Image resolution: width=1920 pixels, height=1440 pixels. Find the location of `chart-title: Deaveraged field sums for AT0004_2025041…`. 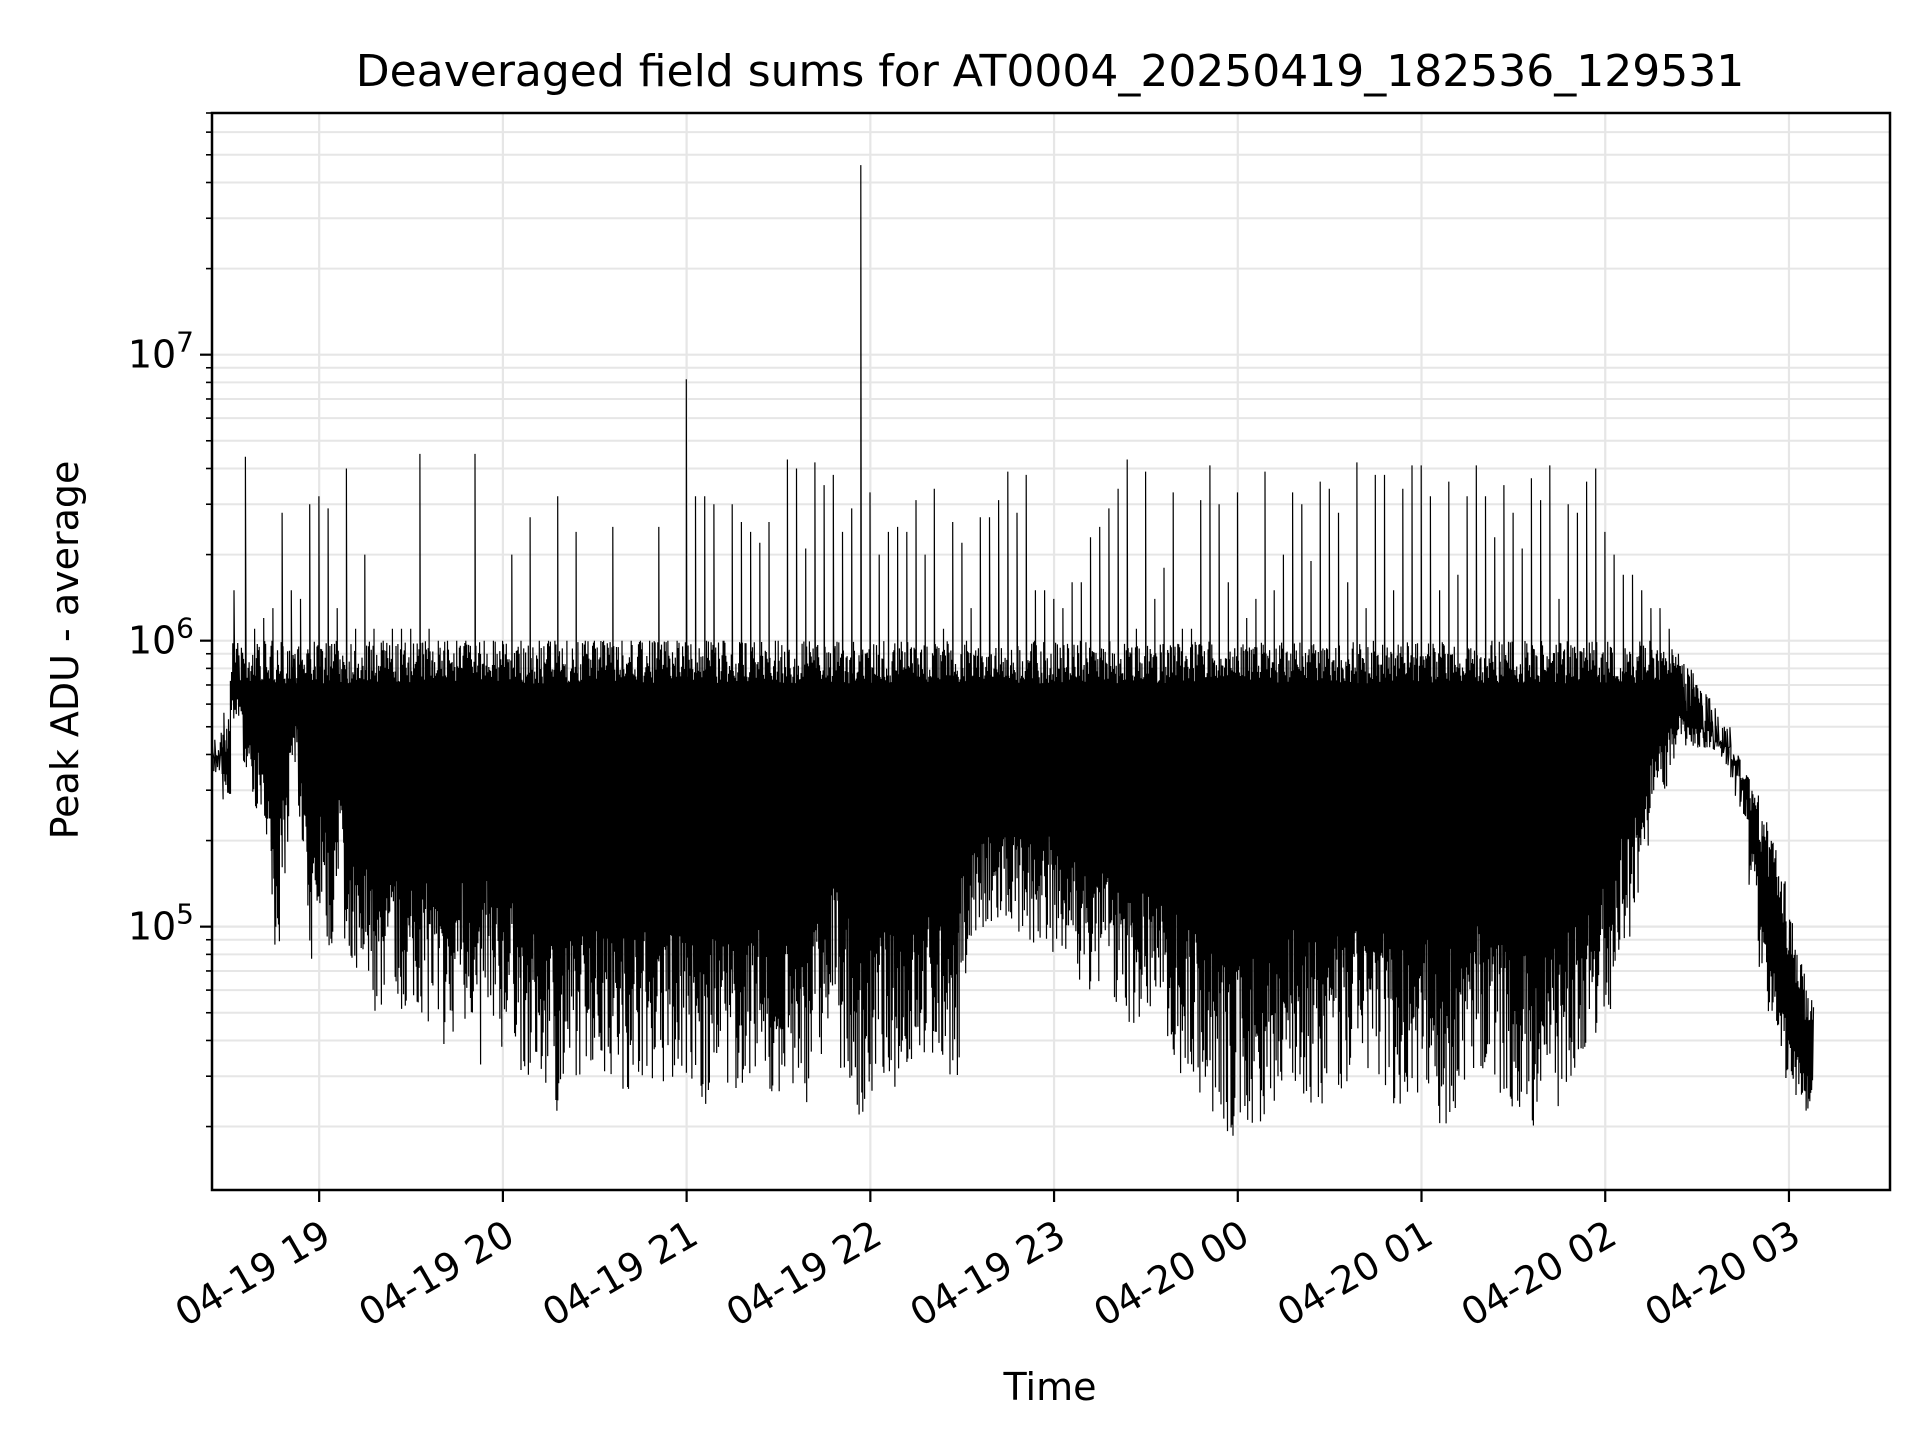

chart-title: Deaveraged field sums for AT0004_2025041… is located at coordinates (1050, 71).